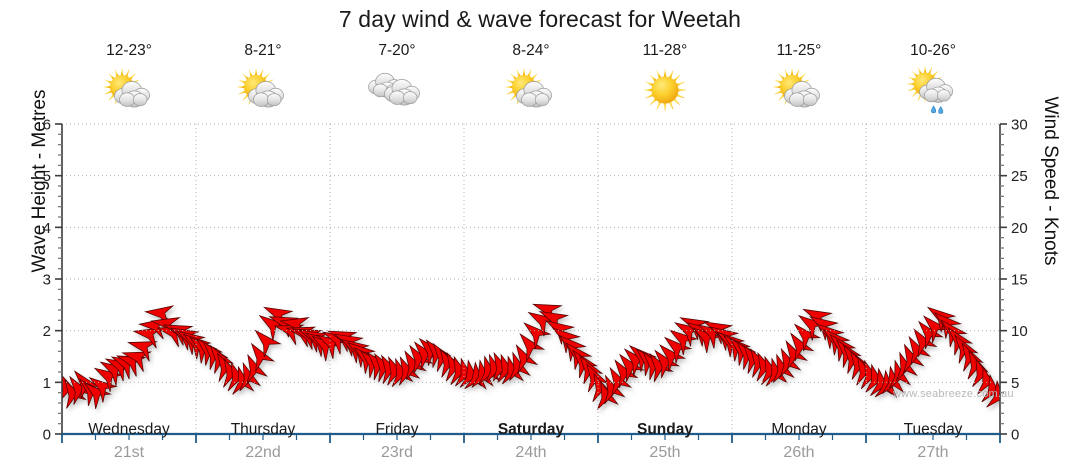 This screenshot has height=475, width=1080. I want to click on day-header-thursday: 8-21°, so click(263, 83).